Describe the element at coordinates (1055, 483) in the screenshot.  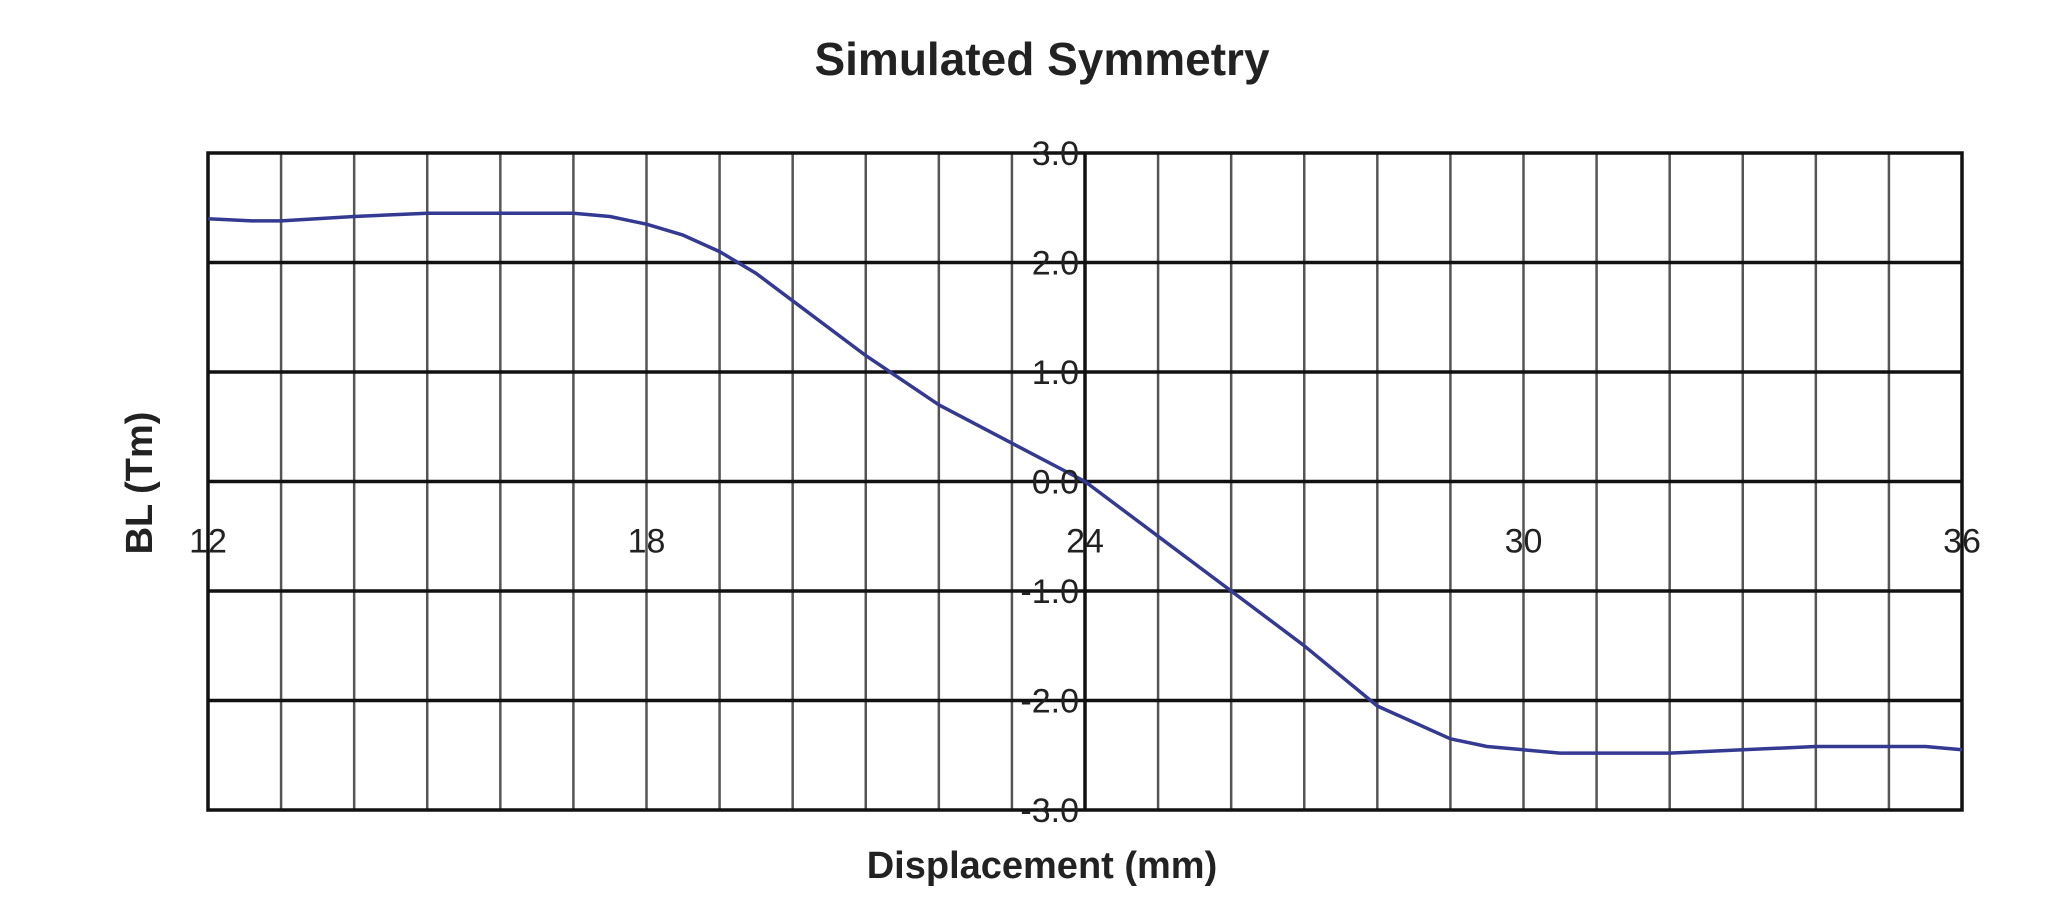
I see `y-tick-label: 0.0` at that location.